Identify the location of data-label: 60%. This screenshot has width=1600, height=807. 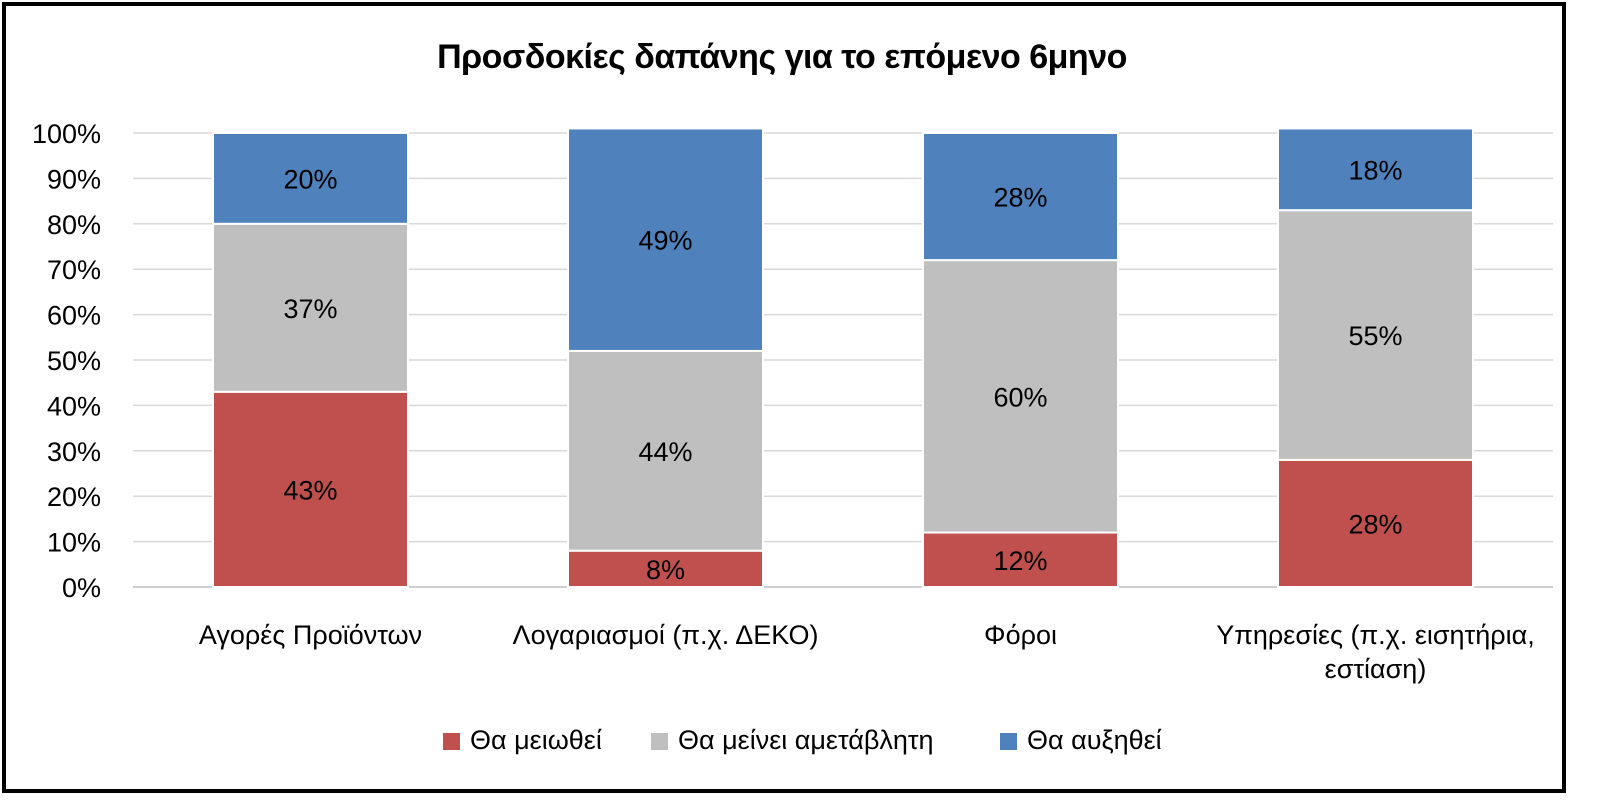
(1020, 397).